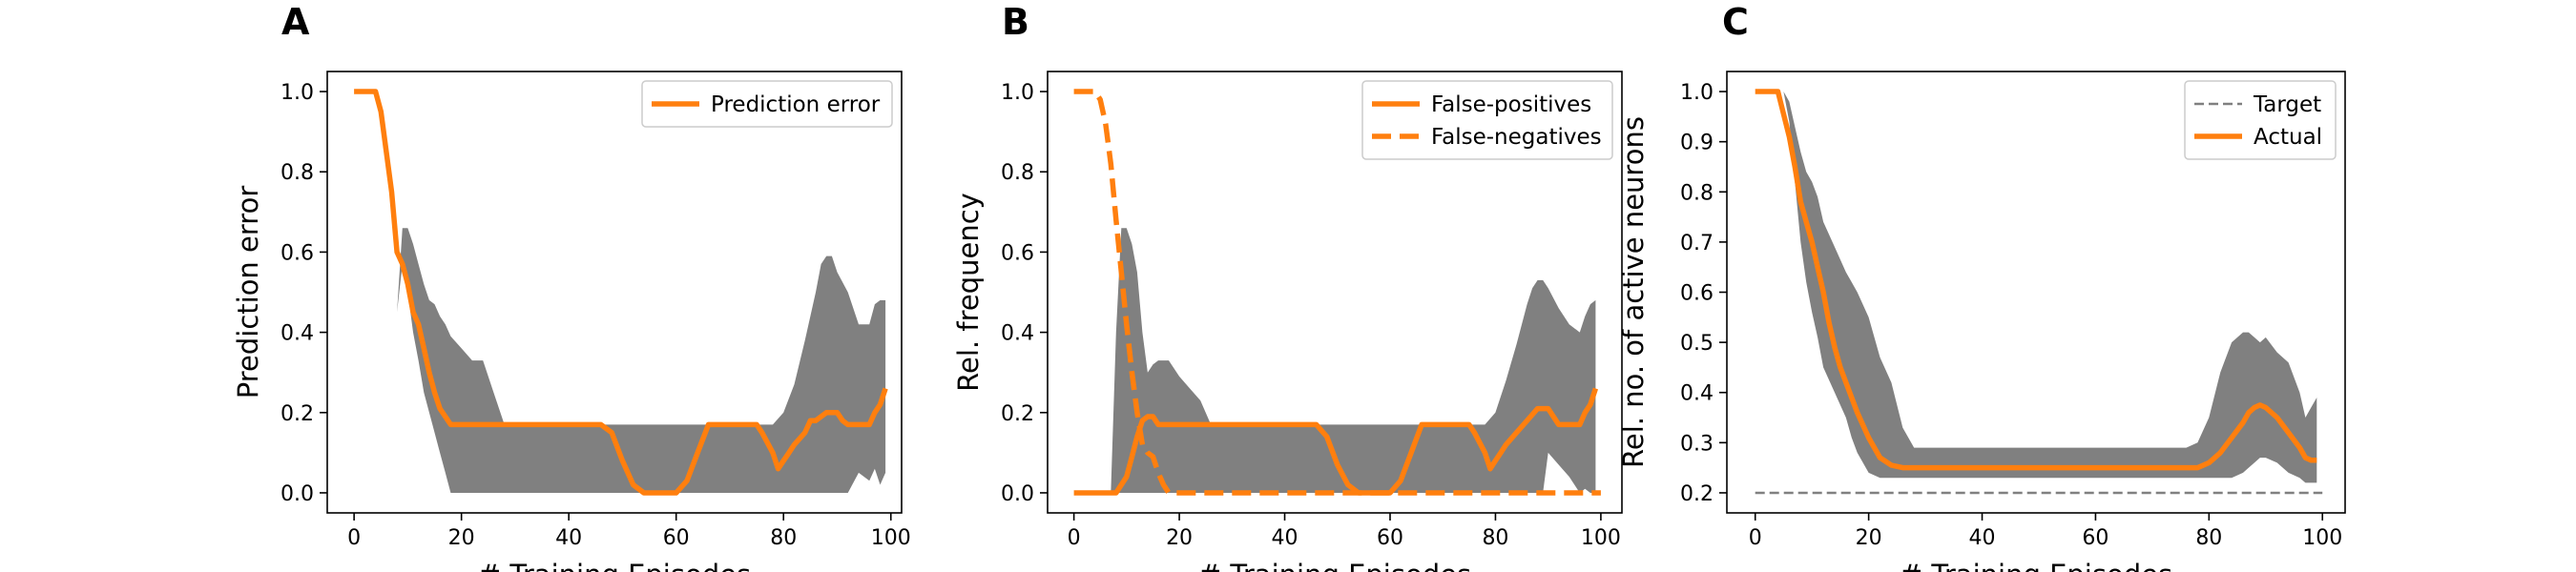 The image size is (2576, 572). What do you see at coordinates (796, 104) in the screenshot?
I see `legend-label: Prediction error` at bounding box center [796, 104].